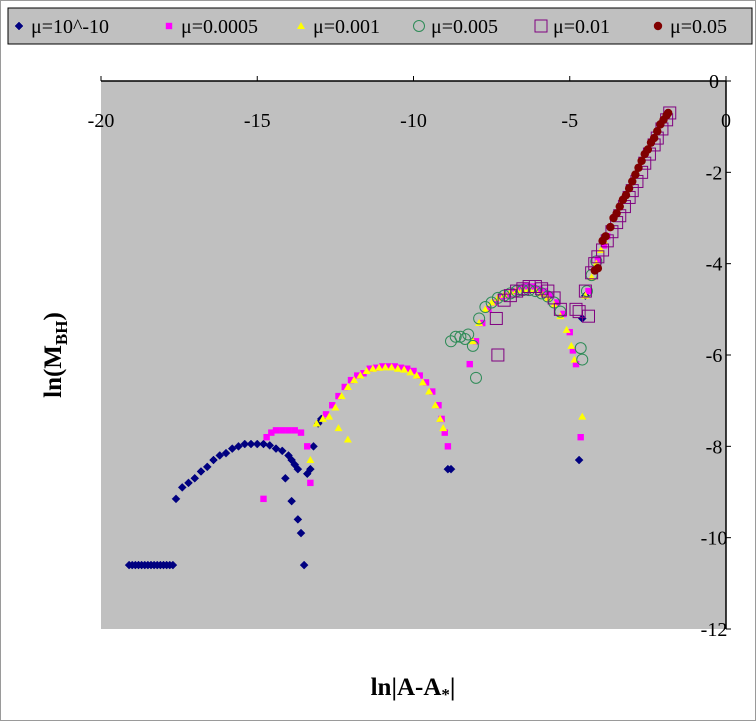 The image size is (756, 722). I want to click on legend-label: μ=0.001, so click(346, 27).